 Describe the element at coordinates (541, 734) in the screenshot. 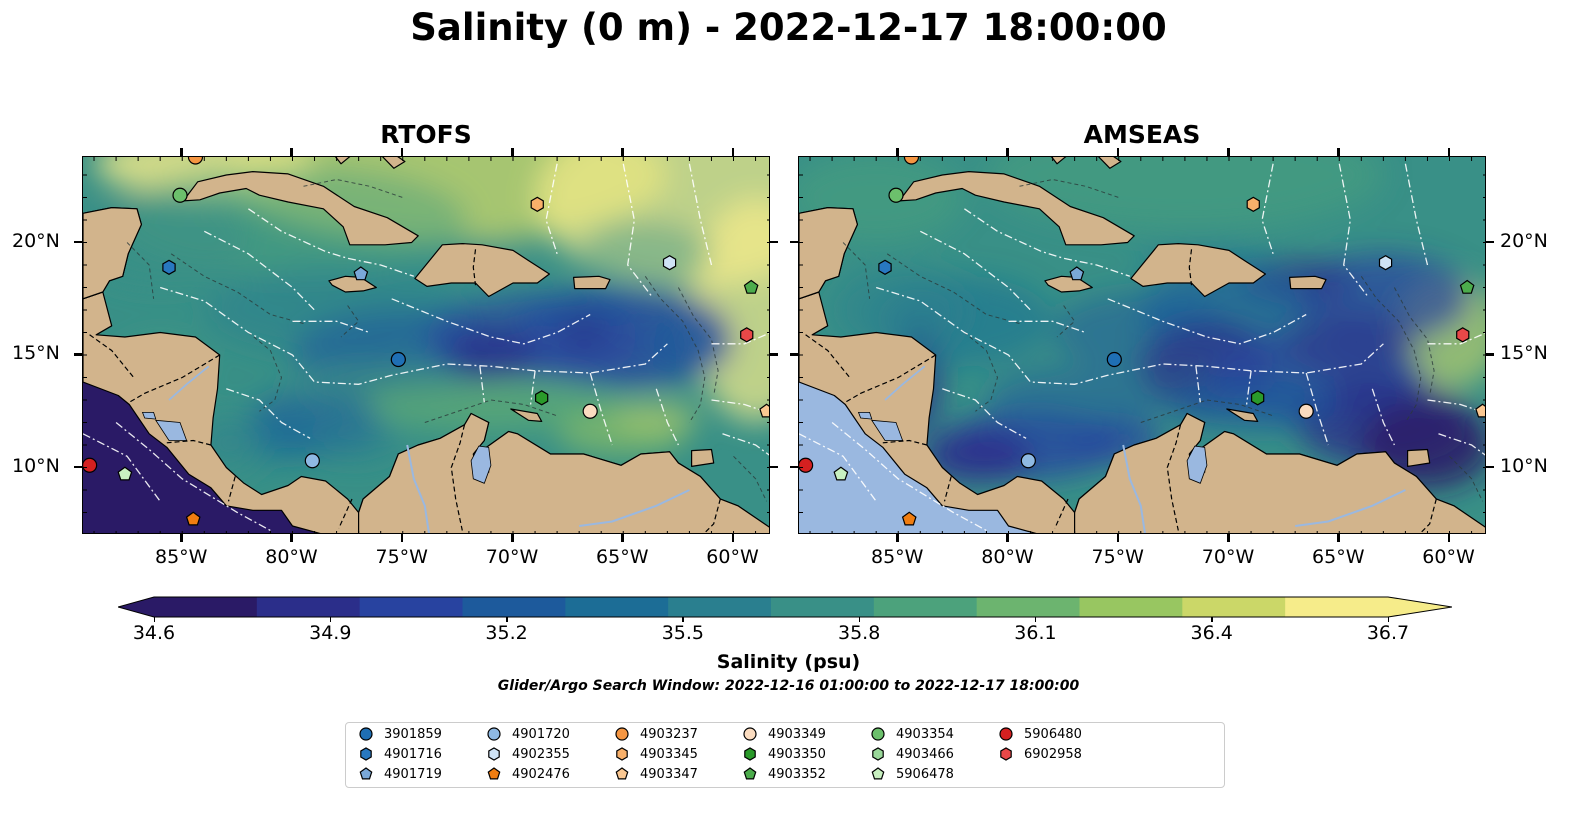

I see `legend-label: 4901720` at that location.